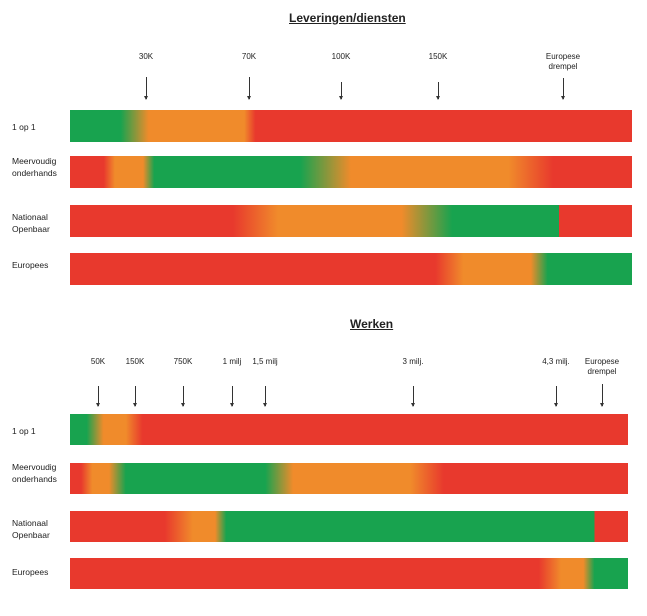 This screenshot has width=647, height=616. What do you see at coordinates (183, 361) in the screenshot?
I see `threshold-label: 750K` at bounding box center [183, 361].